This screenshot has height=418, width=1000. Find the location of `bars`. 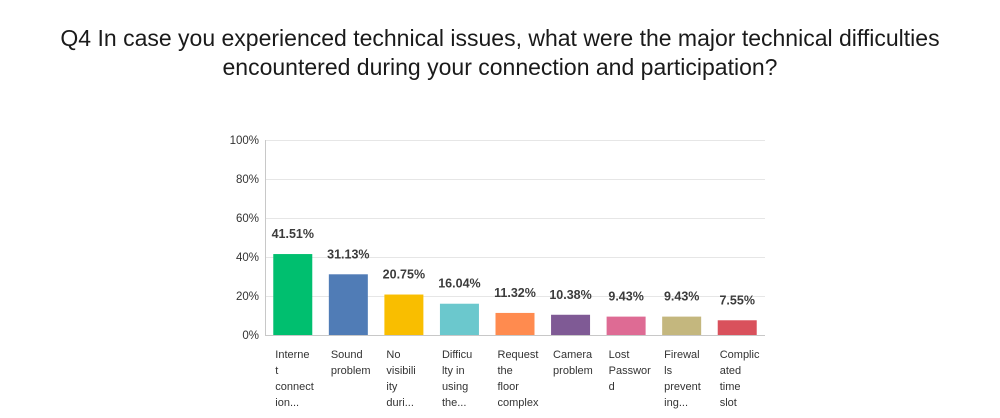

bars is located at coordinates (515, 294).